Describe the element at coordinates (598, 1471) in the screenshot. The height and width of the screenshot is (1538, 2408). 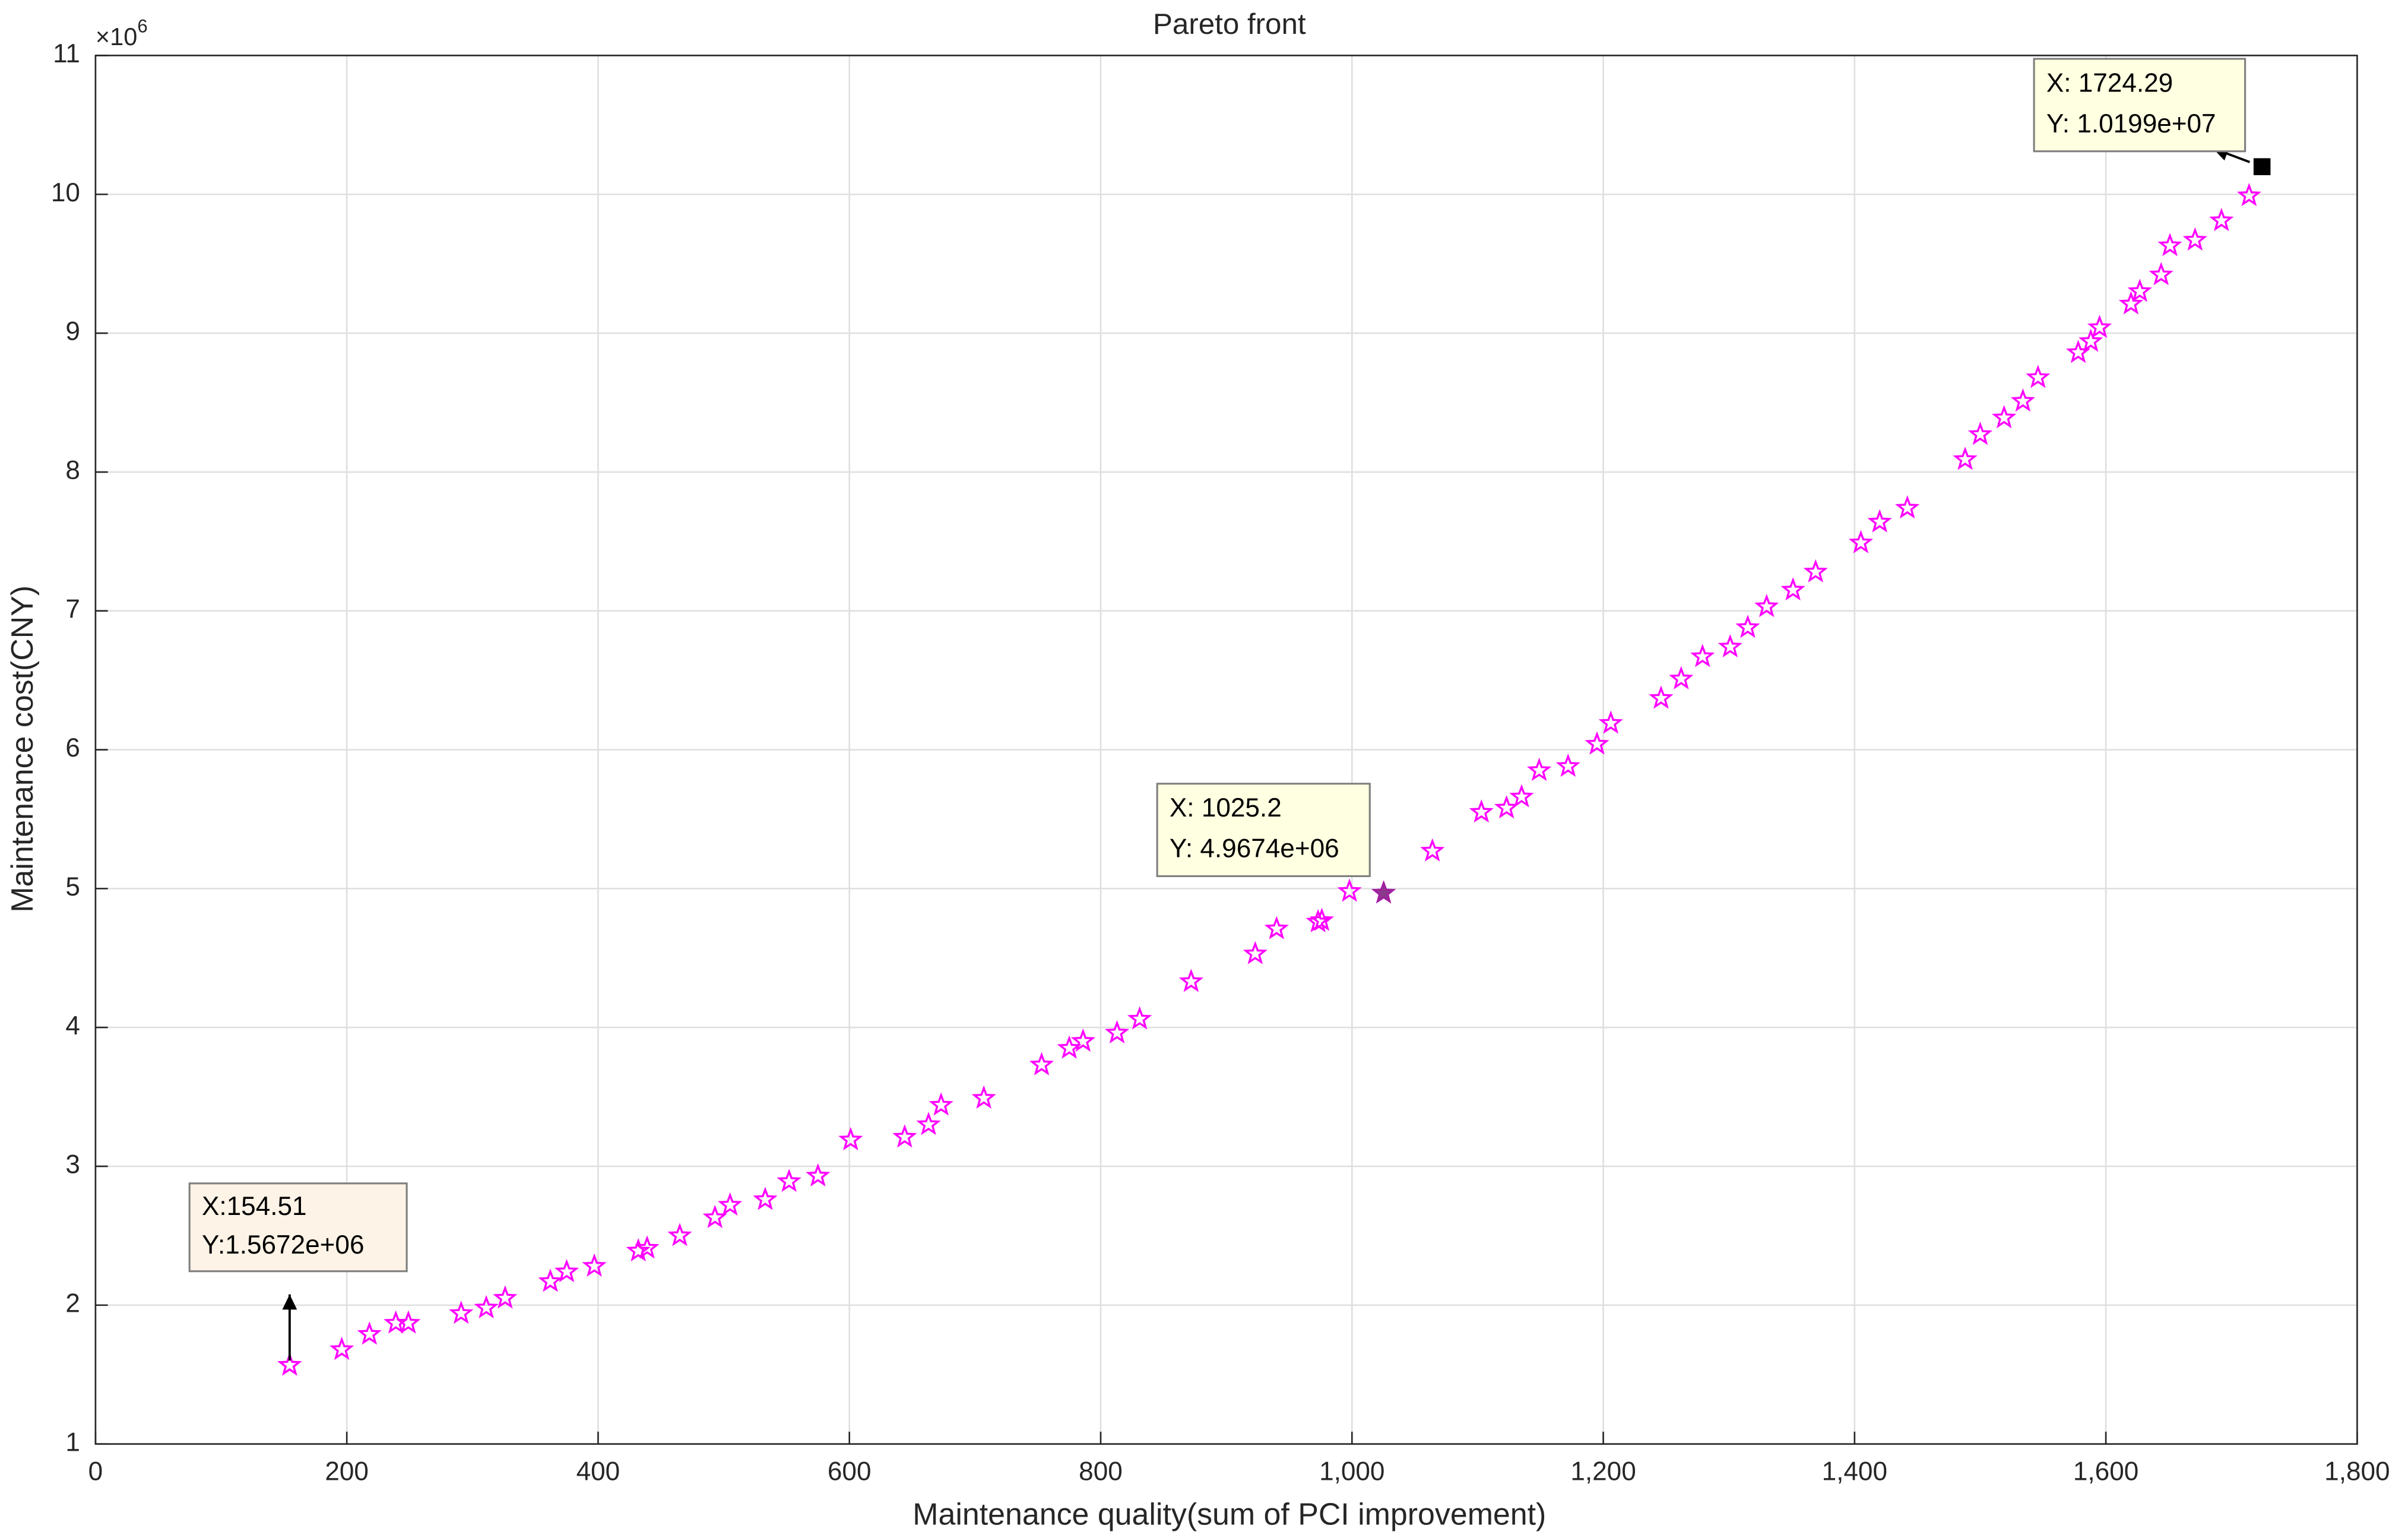
I see `x-tick-label: 400` at that location.